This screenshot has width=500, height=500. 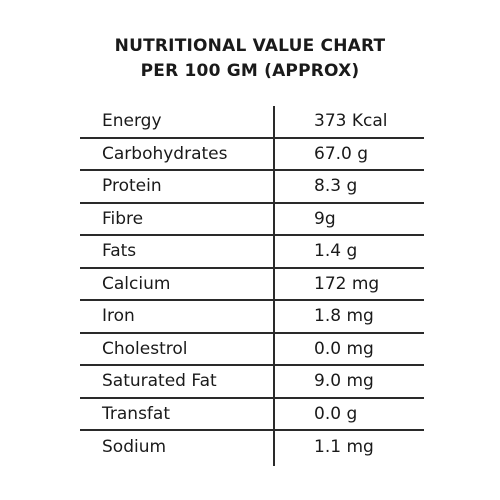 What do you see at coordinates (252, 447) in the screenshot?
I see `table-row: Sodium 1.1 mg` at bounding box center [252, 447].